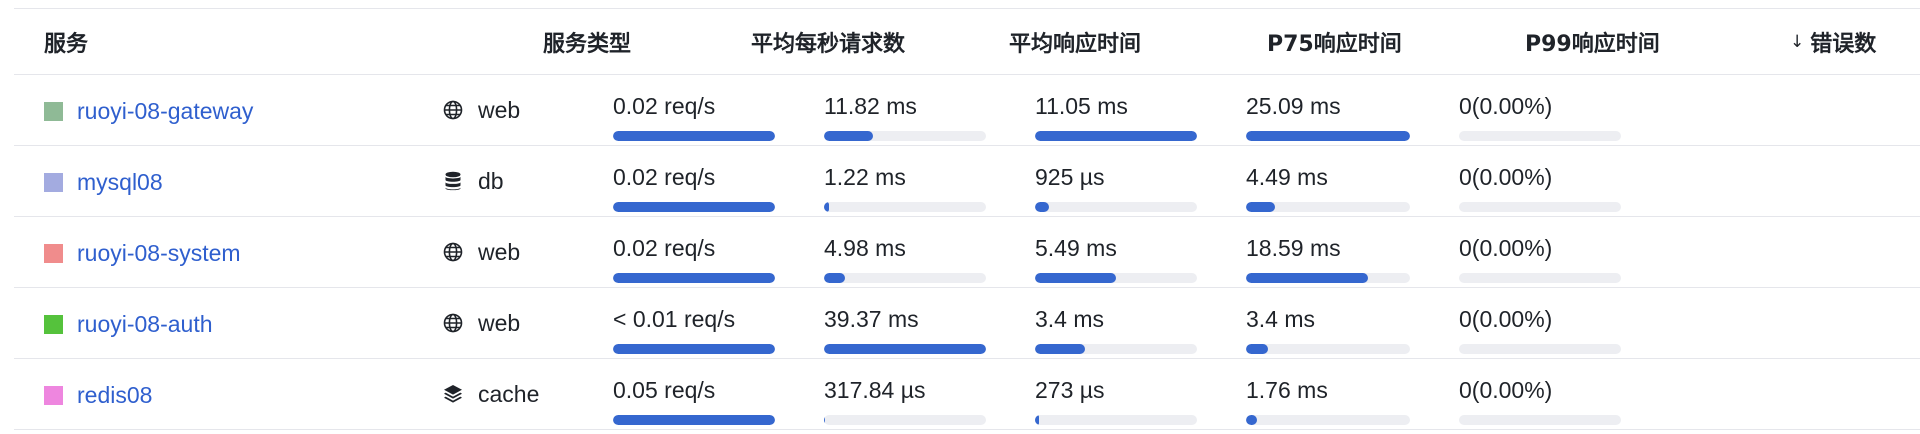 Image resolution: width=1920 pixels, height=434 pixels. I want to click on service-cell: ruoyi-08-auth, so click(113, 323).